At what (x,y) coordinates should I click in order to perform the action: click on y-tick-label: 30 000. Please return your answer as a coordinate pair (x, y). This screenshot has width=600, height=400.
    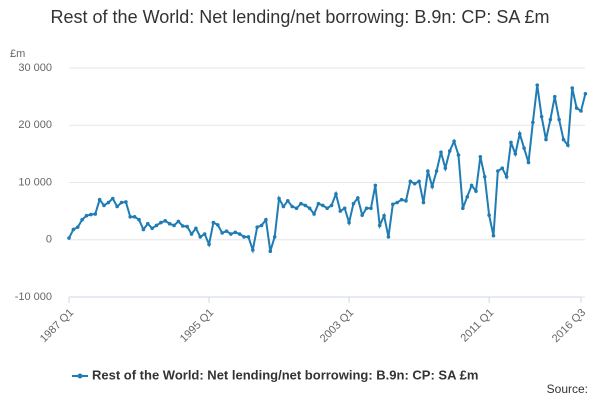
    Looking at the image, I should click on (35, 68).